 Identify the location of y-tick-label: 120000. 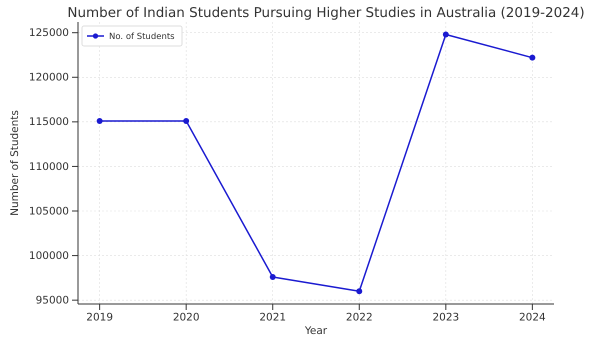
(48, 78).